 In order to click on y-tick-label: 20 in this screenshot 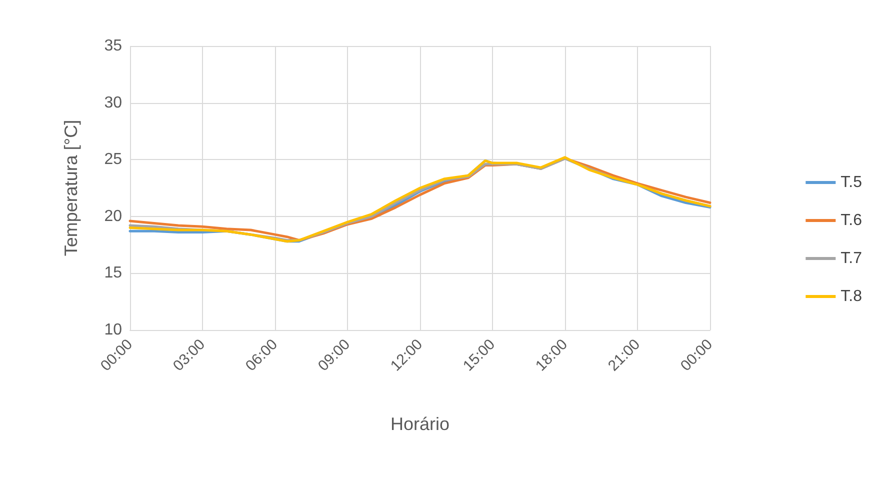, I will do `click(113, 216)`.